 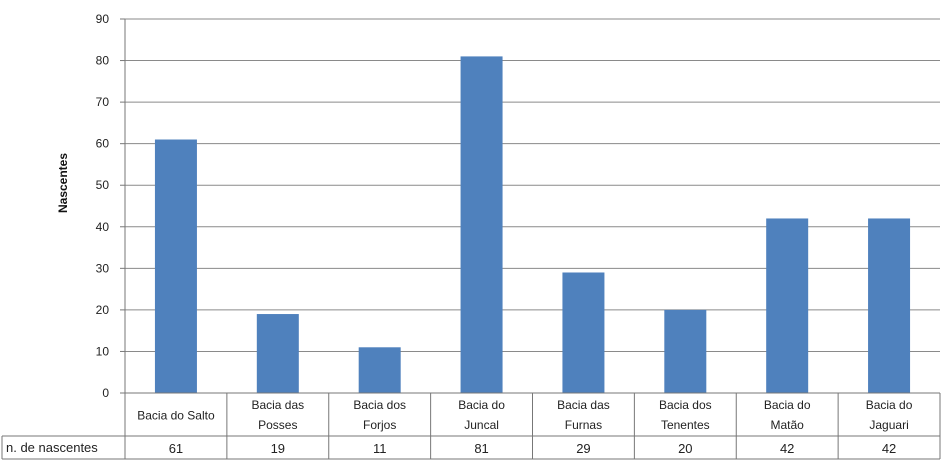 What do you see at coordinates (176, 448) in the screenshot?
I see `data-label: 61` at bounding box center [176, 448].